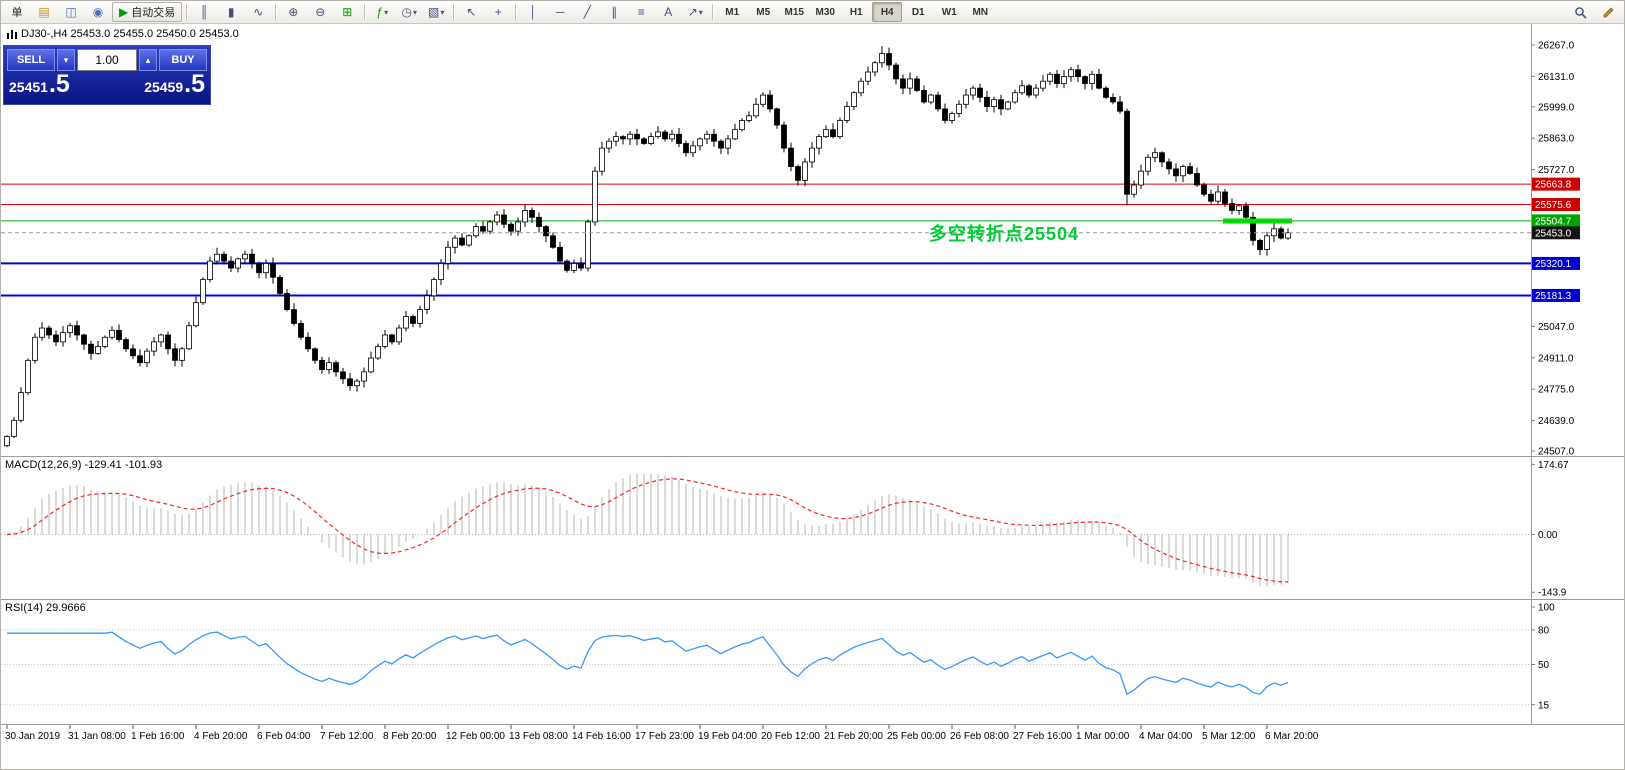 The width and height of the screenshot is (1625, 770). What do you see at coordinates (614, 12) in the screenshot?
I see `channel-icon: ∥` at bounding box center [614, 12].